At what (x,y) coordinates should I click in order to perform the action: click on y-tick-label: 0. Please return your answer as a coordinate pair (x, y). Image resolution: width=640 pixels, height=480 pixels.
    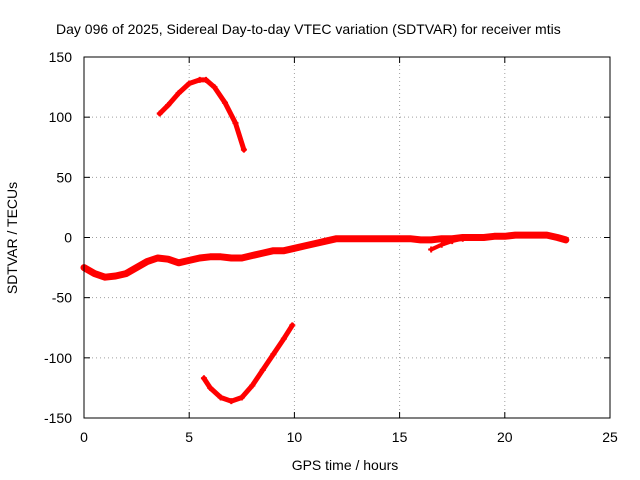
    Looking at the image, I should click on (68, 238).